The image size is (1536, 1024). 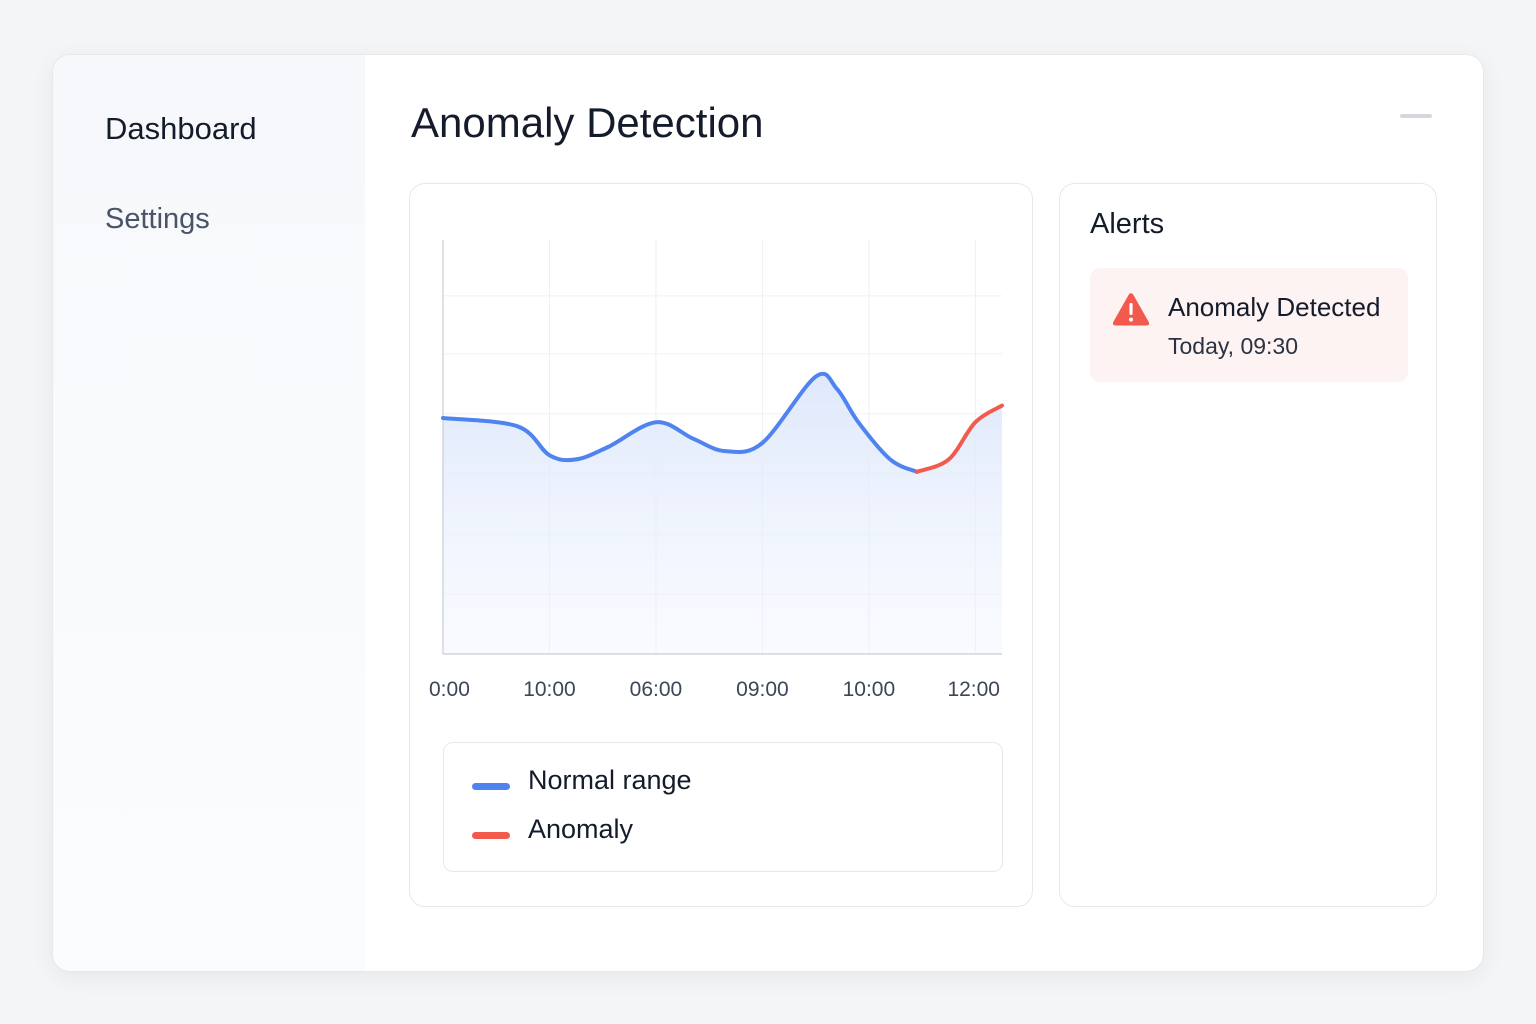 I want to click on sidebar-item-dashboard: Dashboard, so click(x=181, y=128).